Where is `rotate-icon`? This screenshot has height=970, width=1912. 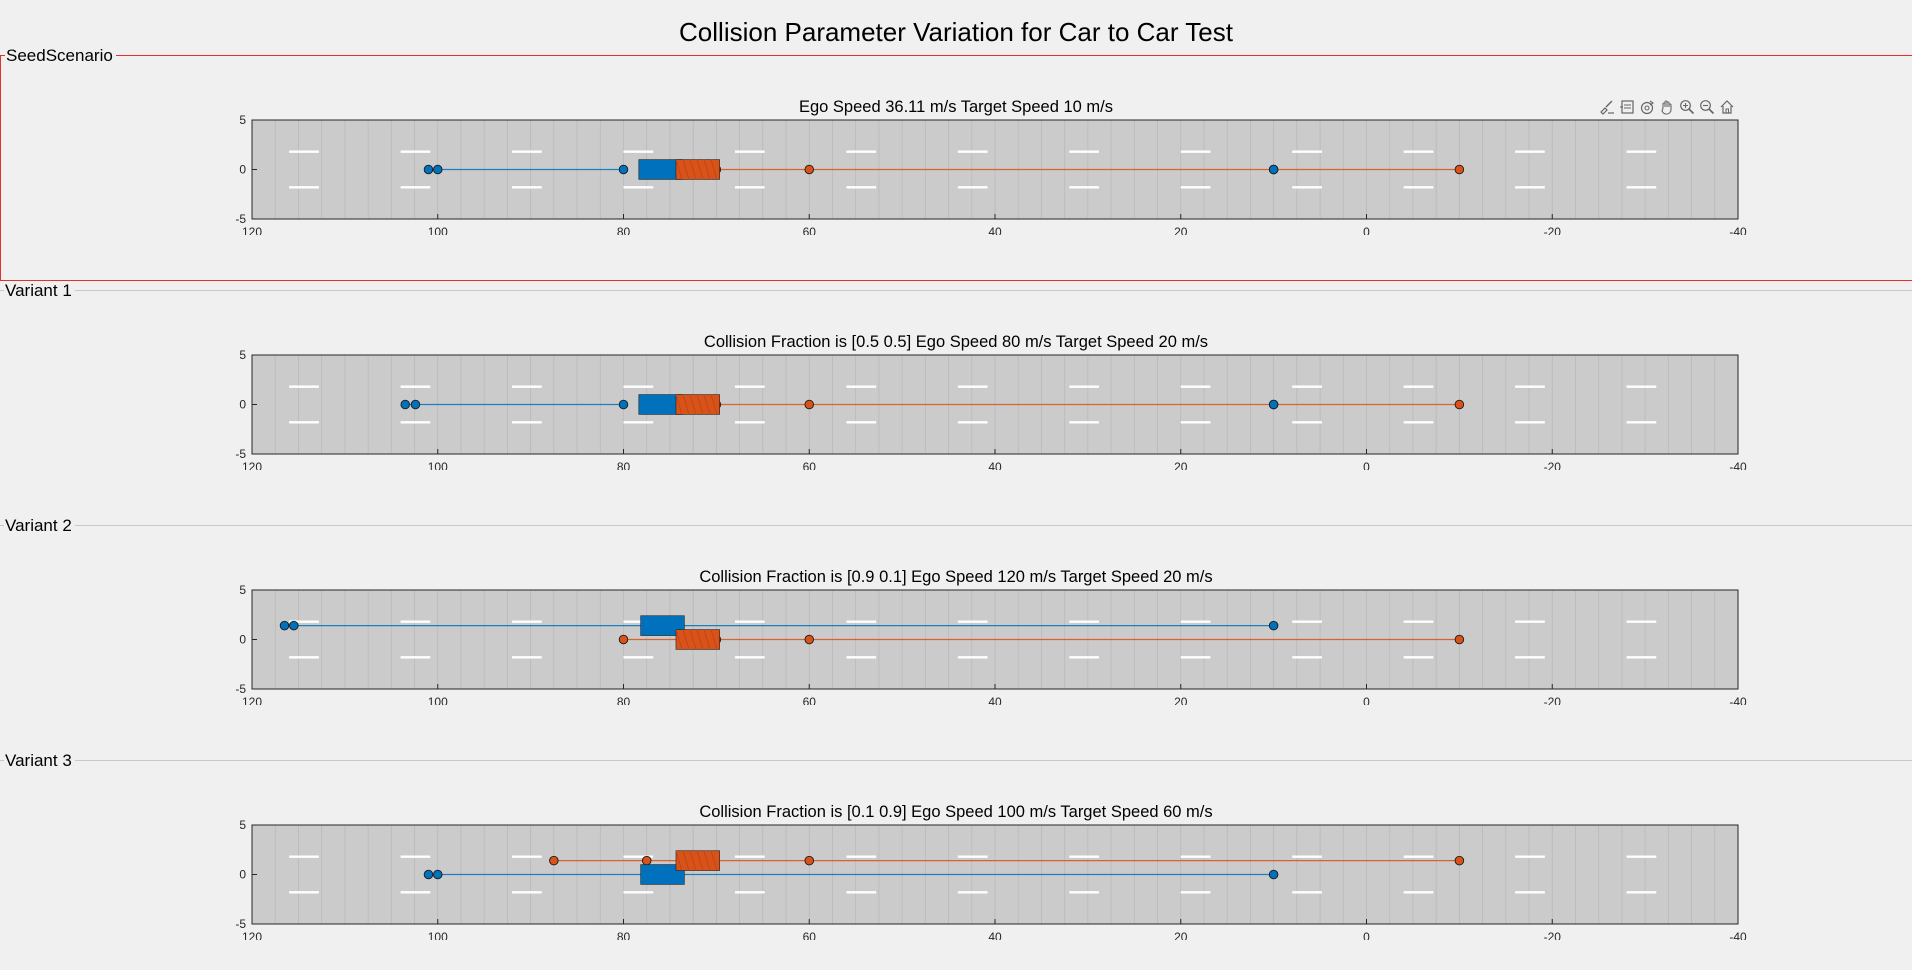 rotate-icon is located at coordinates (1647, 107).